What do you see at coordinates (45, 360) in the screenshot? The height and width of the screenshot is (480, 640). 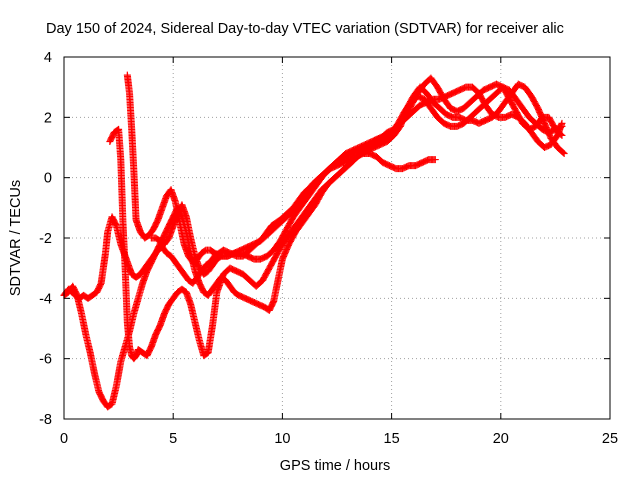 I see `y-tick-label: -6` at bounding box center [45, 360].